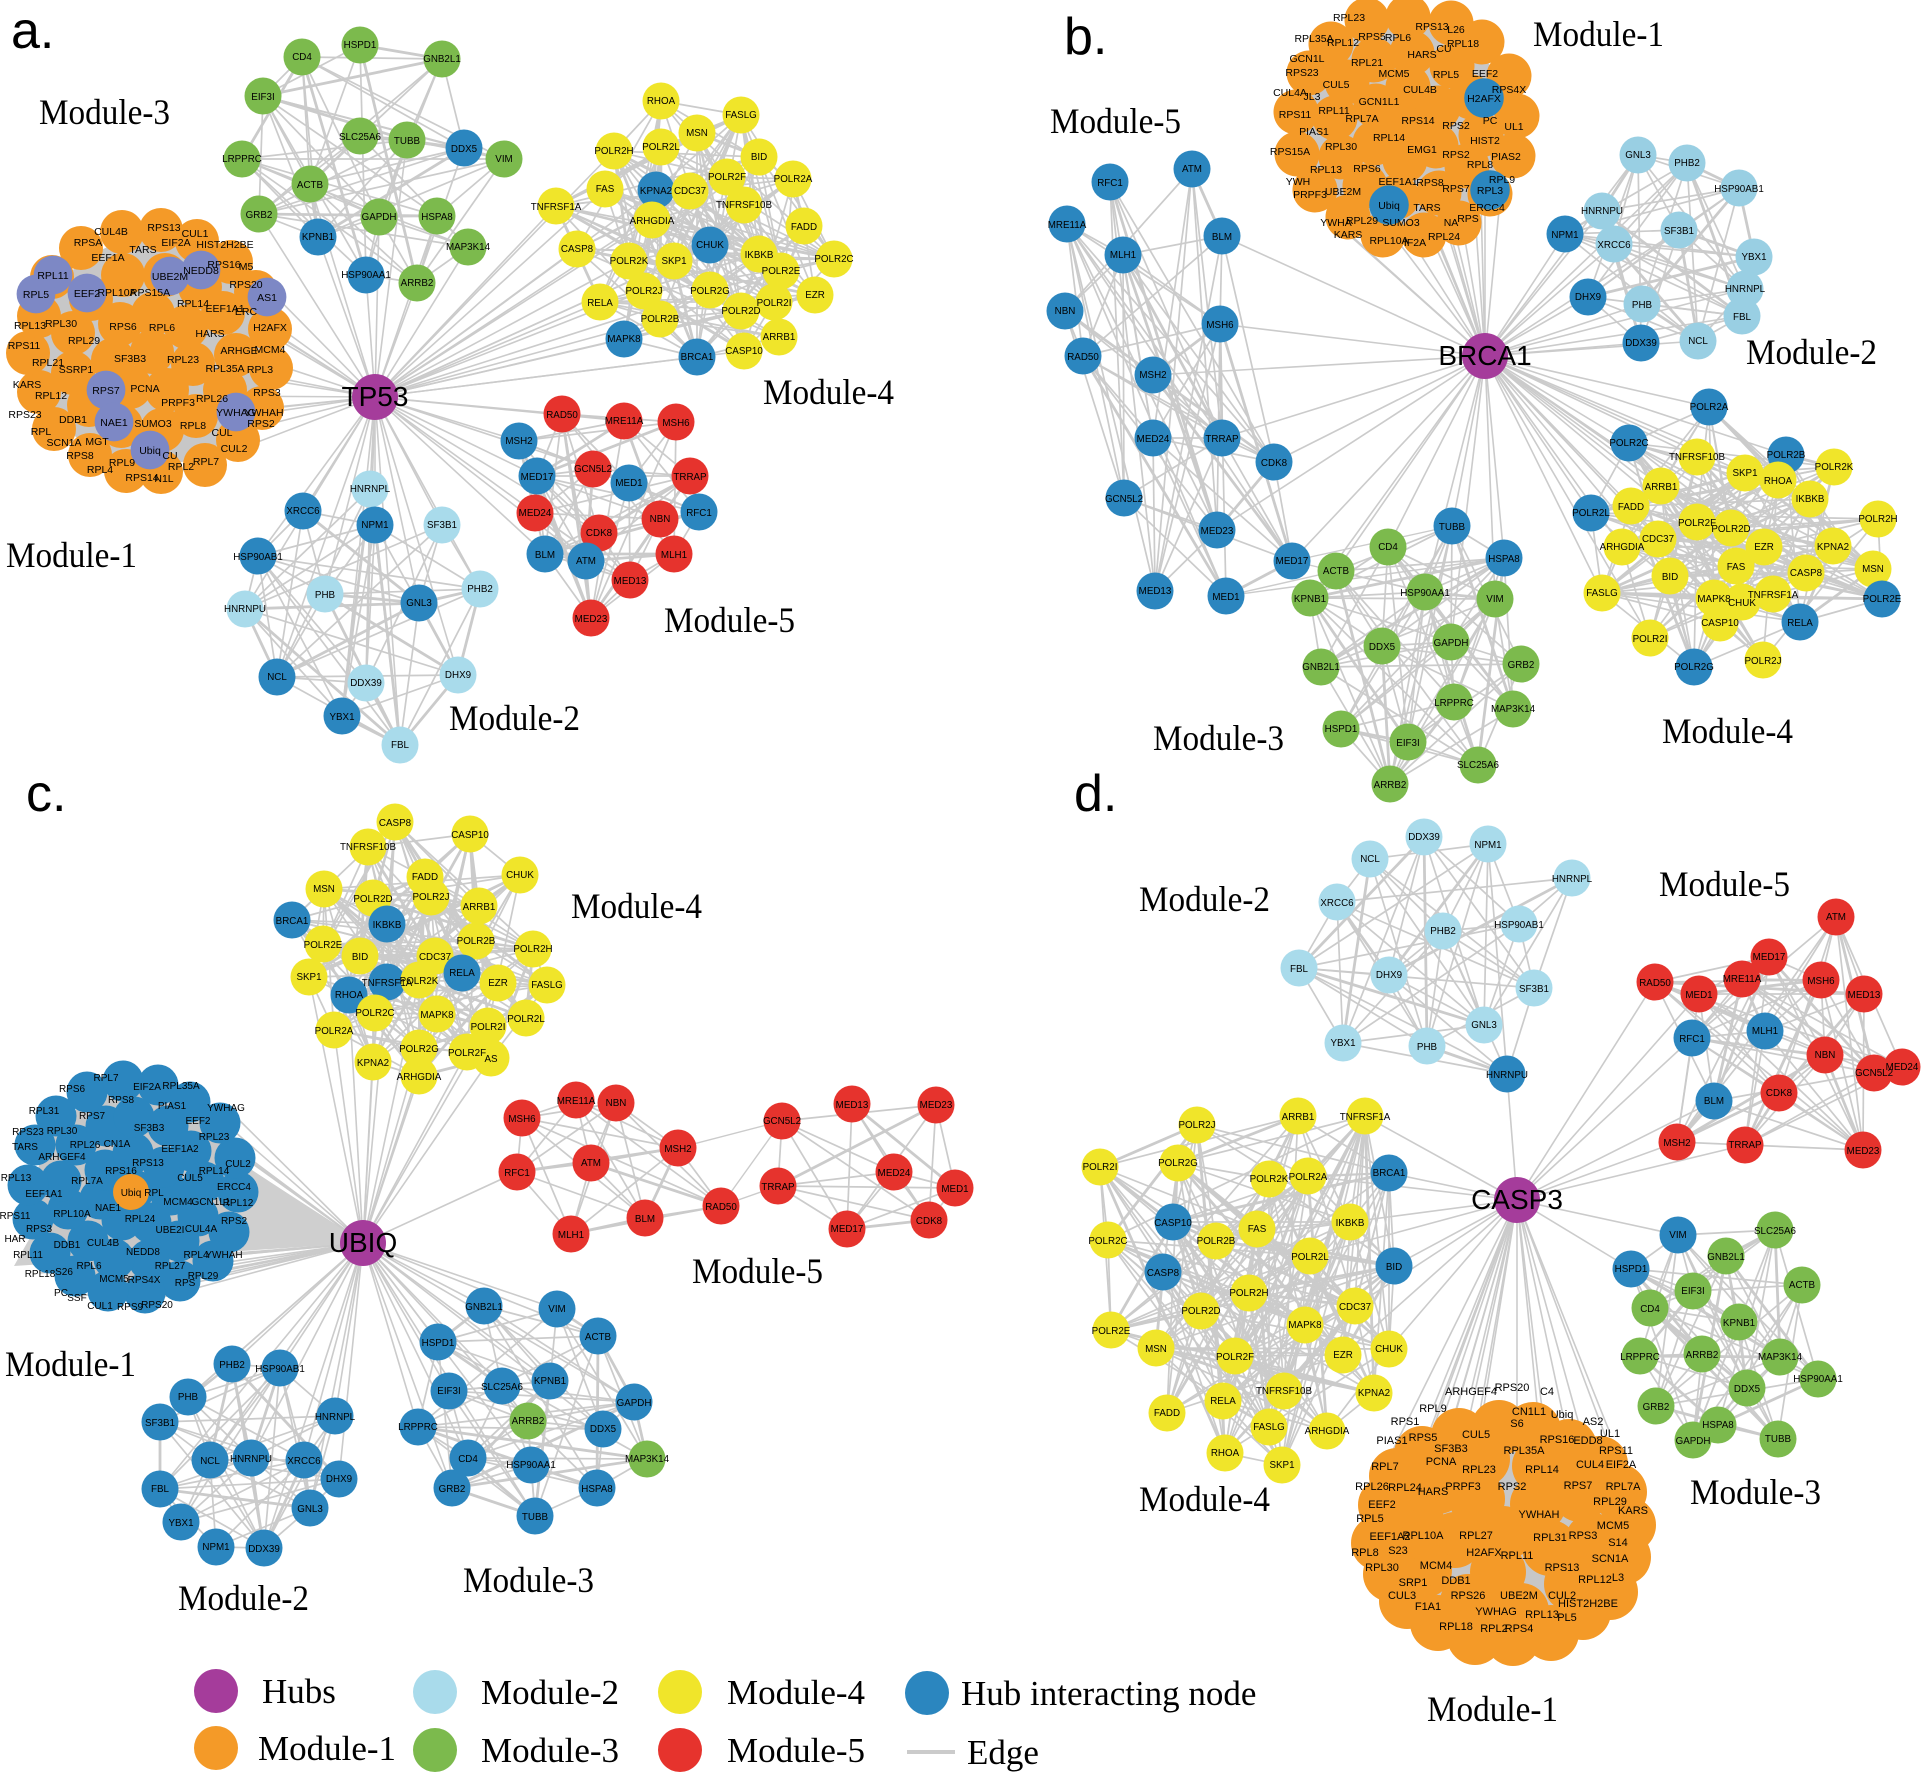 The image size is (1923, 1780). I want to click on svg-text: DDX39, so click(366, 683).